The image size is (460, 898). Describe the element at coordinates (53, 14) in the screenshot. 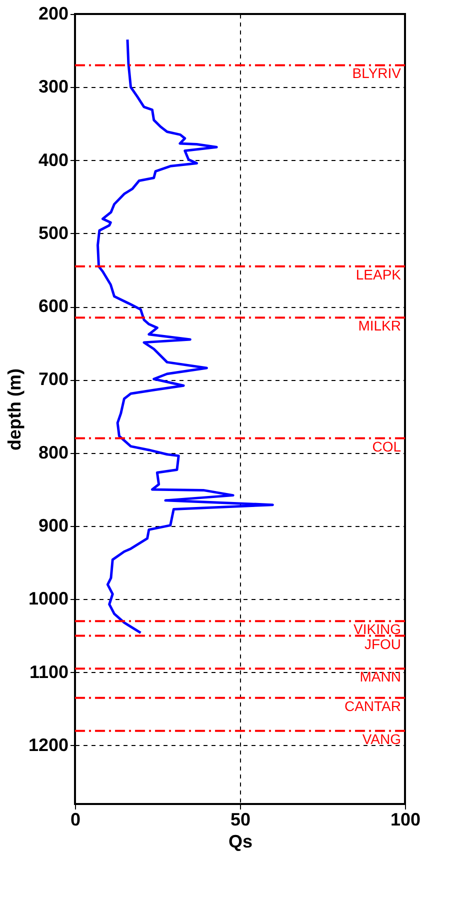

I see `y-tick-label: 200` at that location.